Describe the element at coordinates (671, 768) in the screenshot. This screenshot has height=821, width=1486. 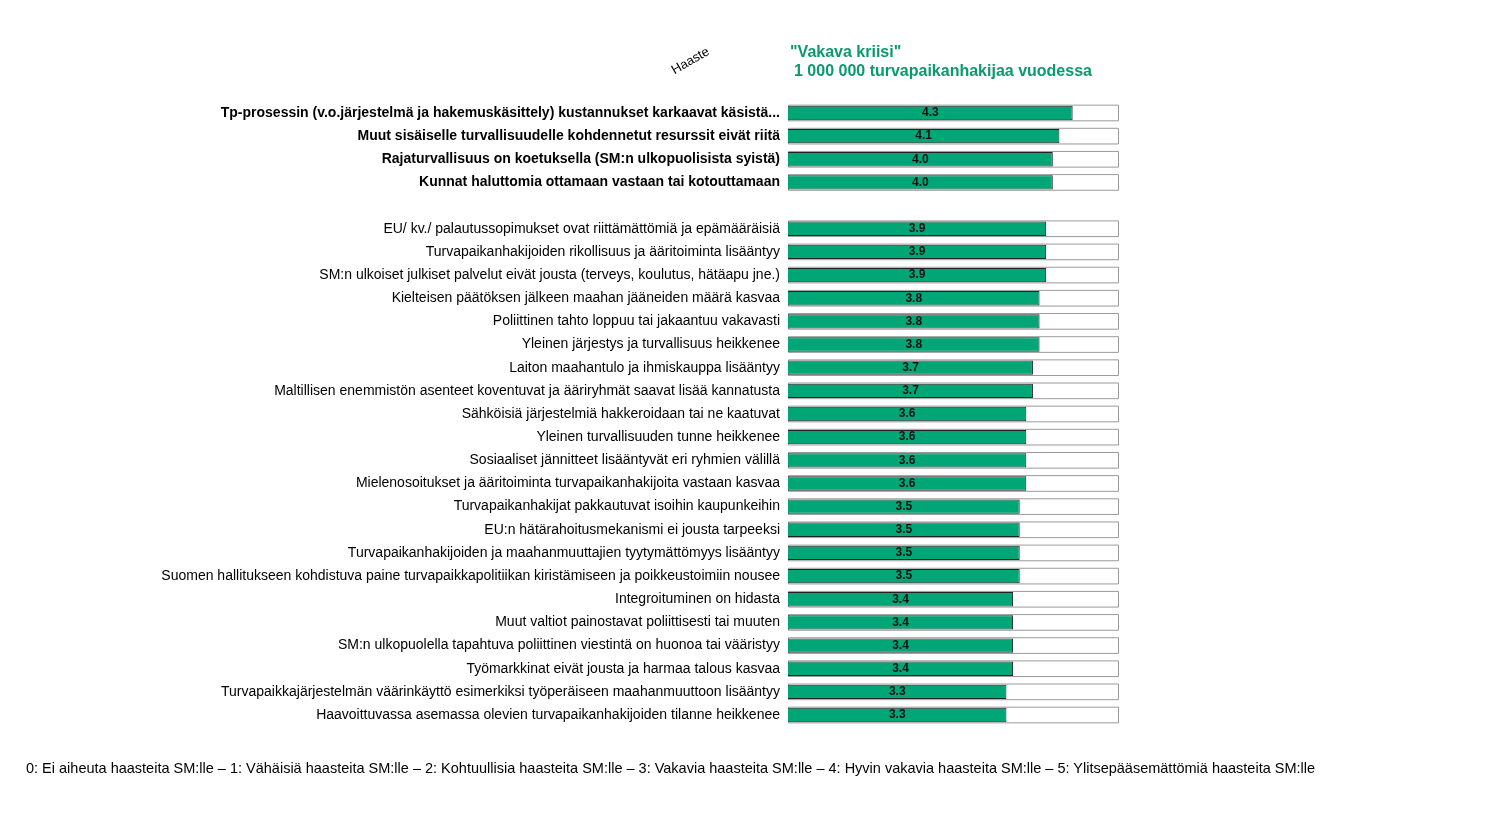
I see `text: 0: Ei aiheuta haasteita SM:lle – 1: Vähäisiä haasteita SM:lle – 2: Kohtuullisia haasteita SM:lle – 3: Vakavia haasteita SM:lle – 4: Hyvin vakavia haasteita SM:lle – 5: Ylitsepääsemättömiä haasteita SM:lle` at that location.